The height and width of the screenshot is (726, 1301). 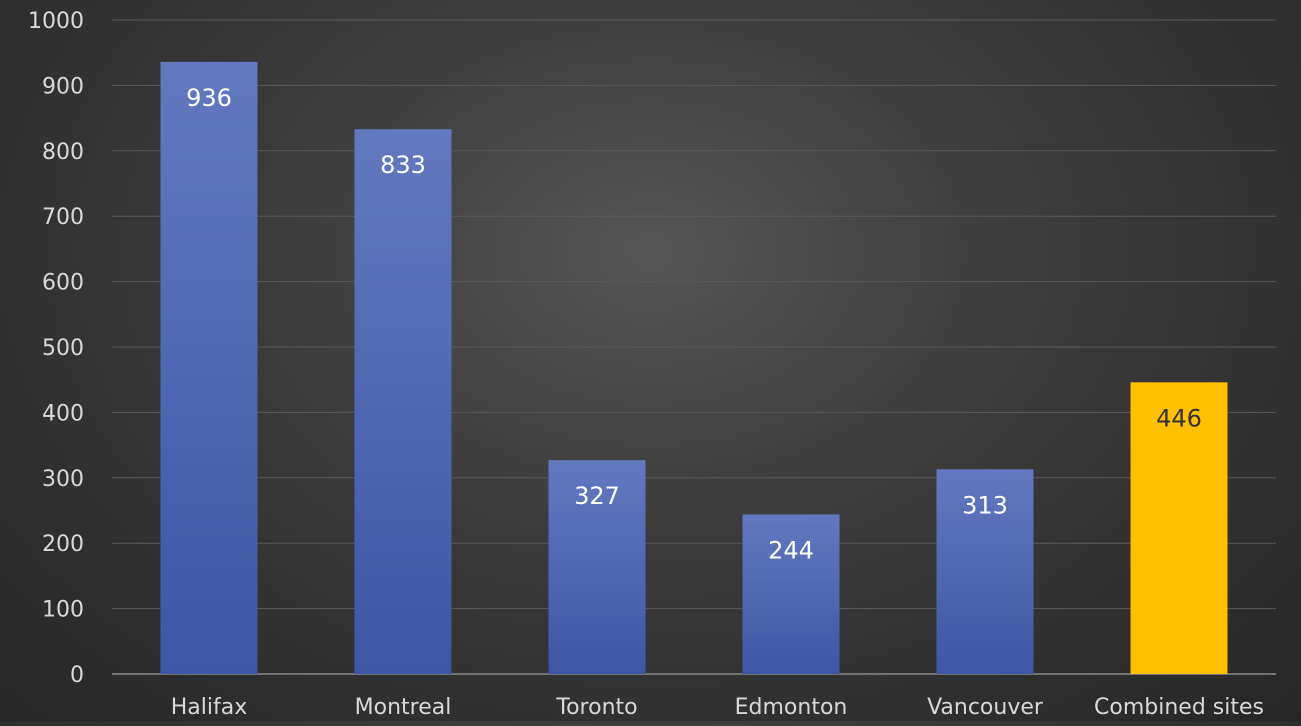 What do you see at coordinates (791, 550) in the screenshot?
I see `data-label: 244` at bounding box center [791, 550].